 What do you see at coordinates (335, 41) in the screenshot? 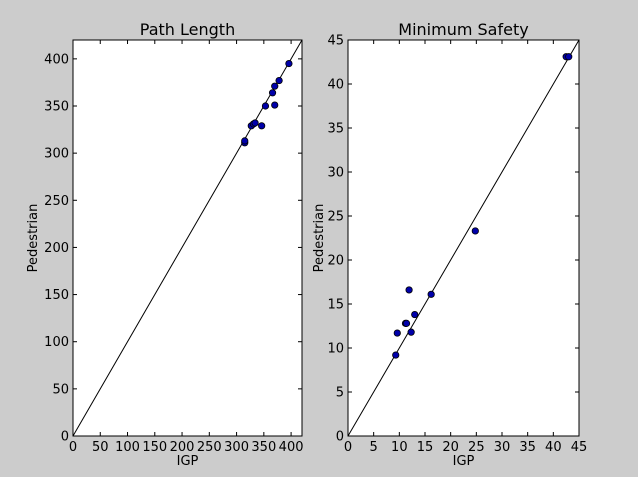
I see `y-tick-label: 45` at bounding box center [335, 41].